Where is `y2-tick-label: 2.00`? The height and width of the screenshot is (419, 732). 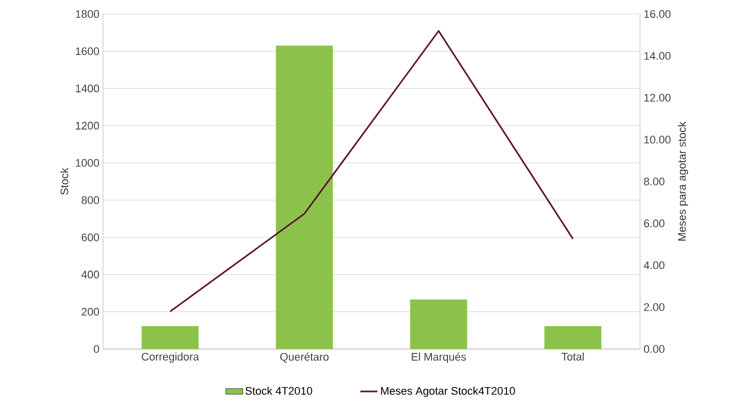
y2-tick-label: 2.00 is located at coordinates (654, 307).